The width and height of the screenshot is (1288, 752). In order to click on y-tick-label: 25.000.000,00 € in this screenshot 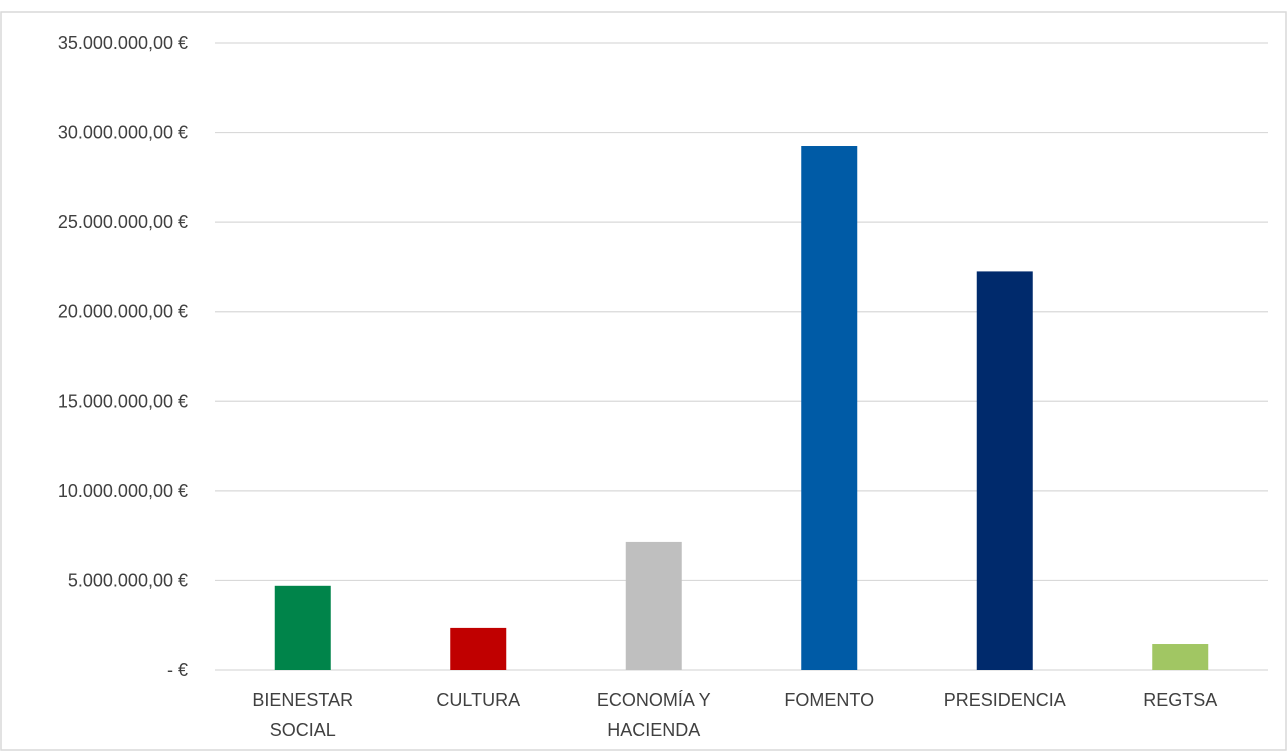, I will do `click(123, 222)`.